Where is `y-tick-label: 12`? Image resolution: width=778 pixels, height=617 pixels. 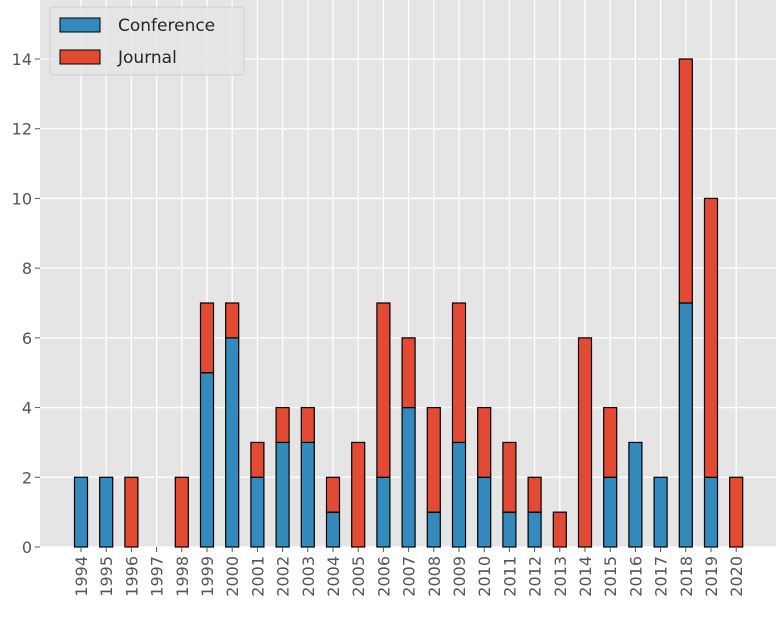
y-tick-label: 12 is located at coordinates (22, 129).